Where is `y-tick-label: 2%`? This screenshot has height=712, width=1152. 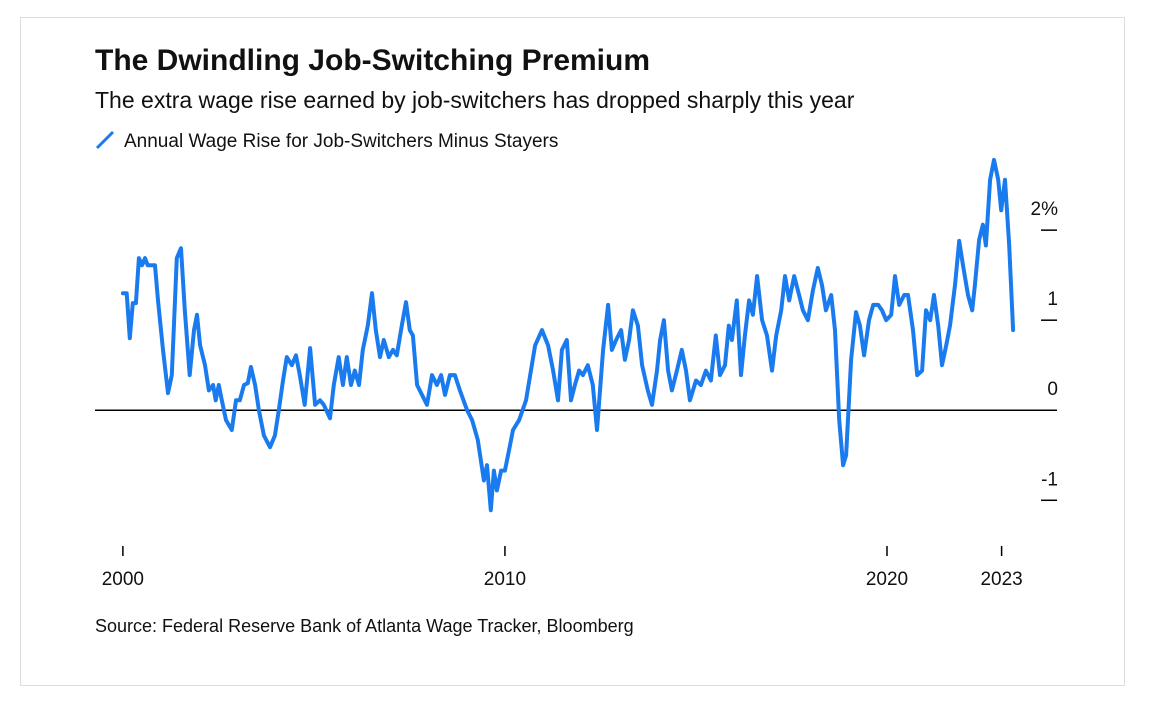
y-tick-label: 2% is located at coordinates (1045, 209).